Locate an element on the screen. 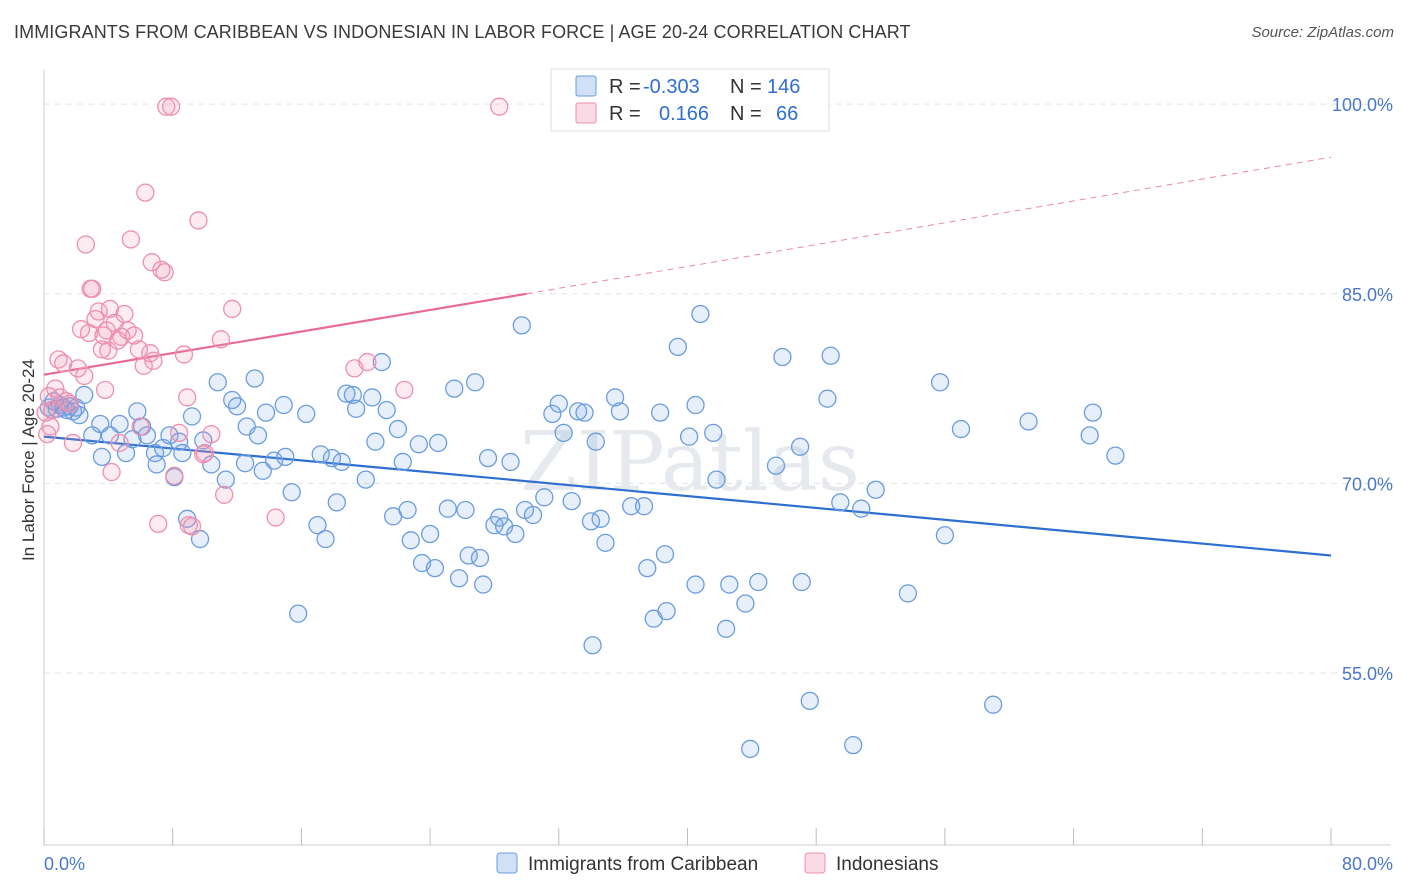 The height and width of the screenshot is (892, 1406). trend-line-indonesians is located at coordinates (285, 334).